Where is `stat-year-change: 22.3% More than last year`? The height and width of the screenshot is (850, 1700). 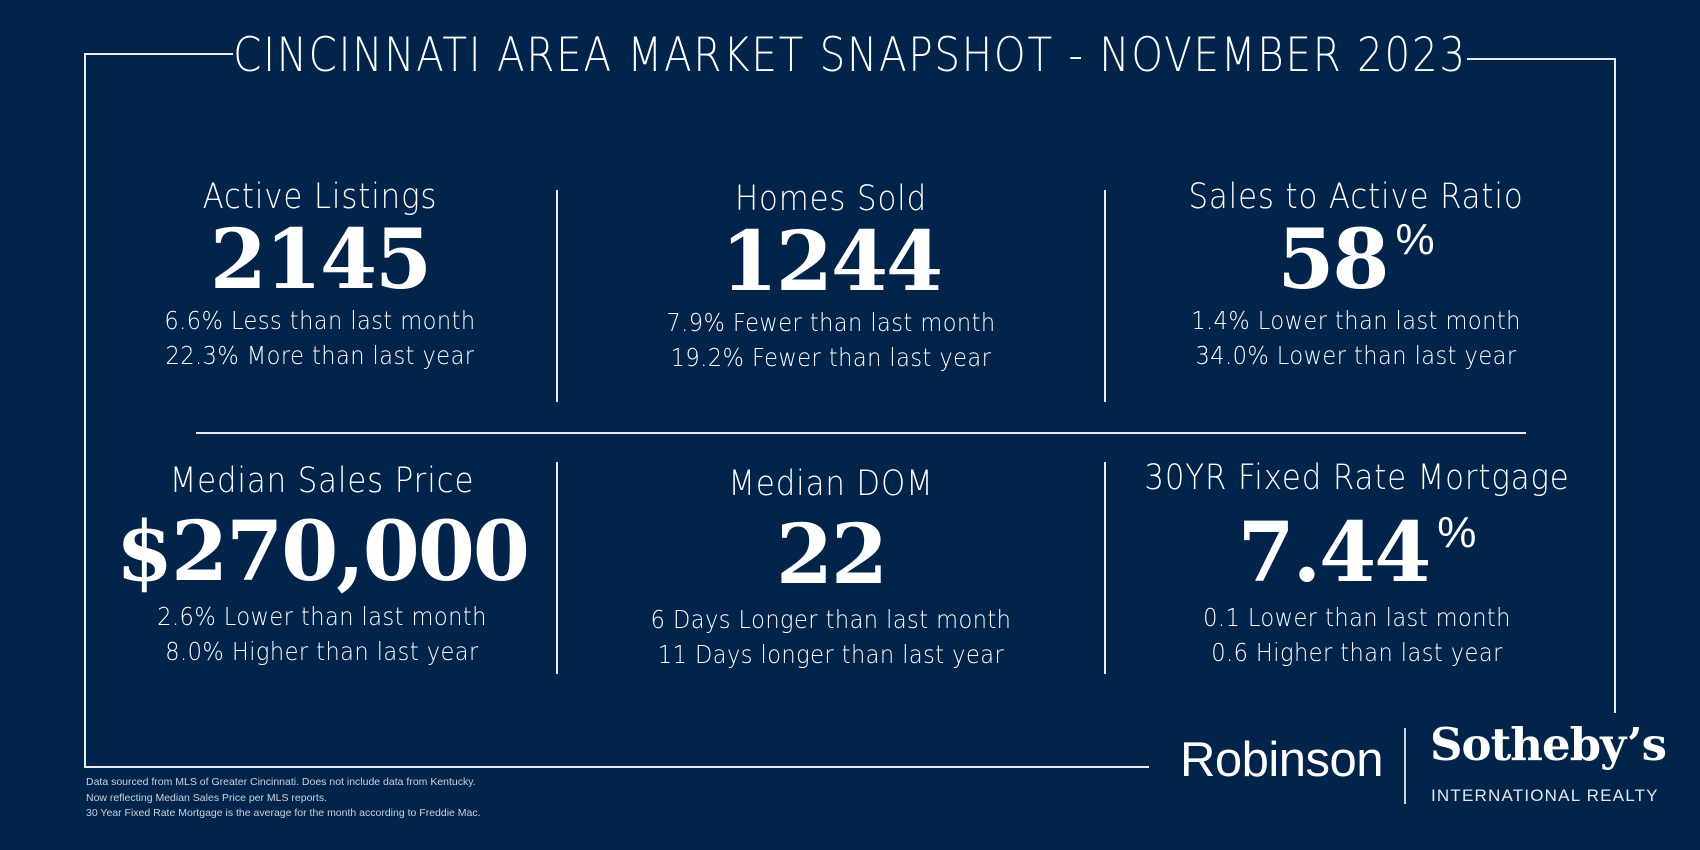 stat-year-change: 22.3% More than last year is located at coordinates (320, 356).